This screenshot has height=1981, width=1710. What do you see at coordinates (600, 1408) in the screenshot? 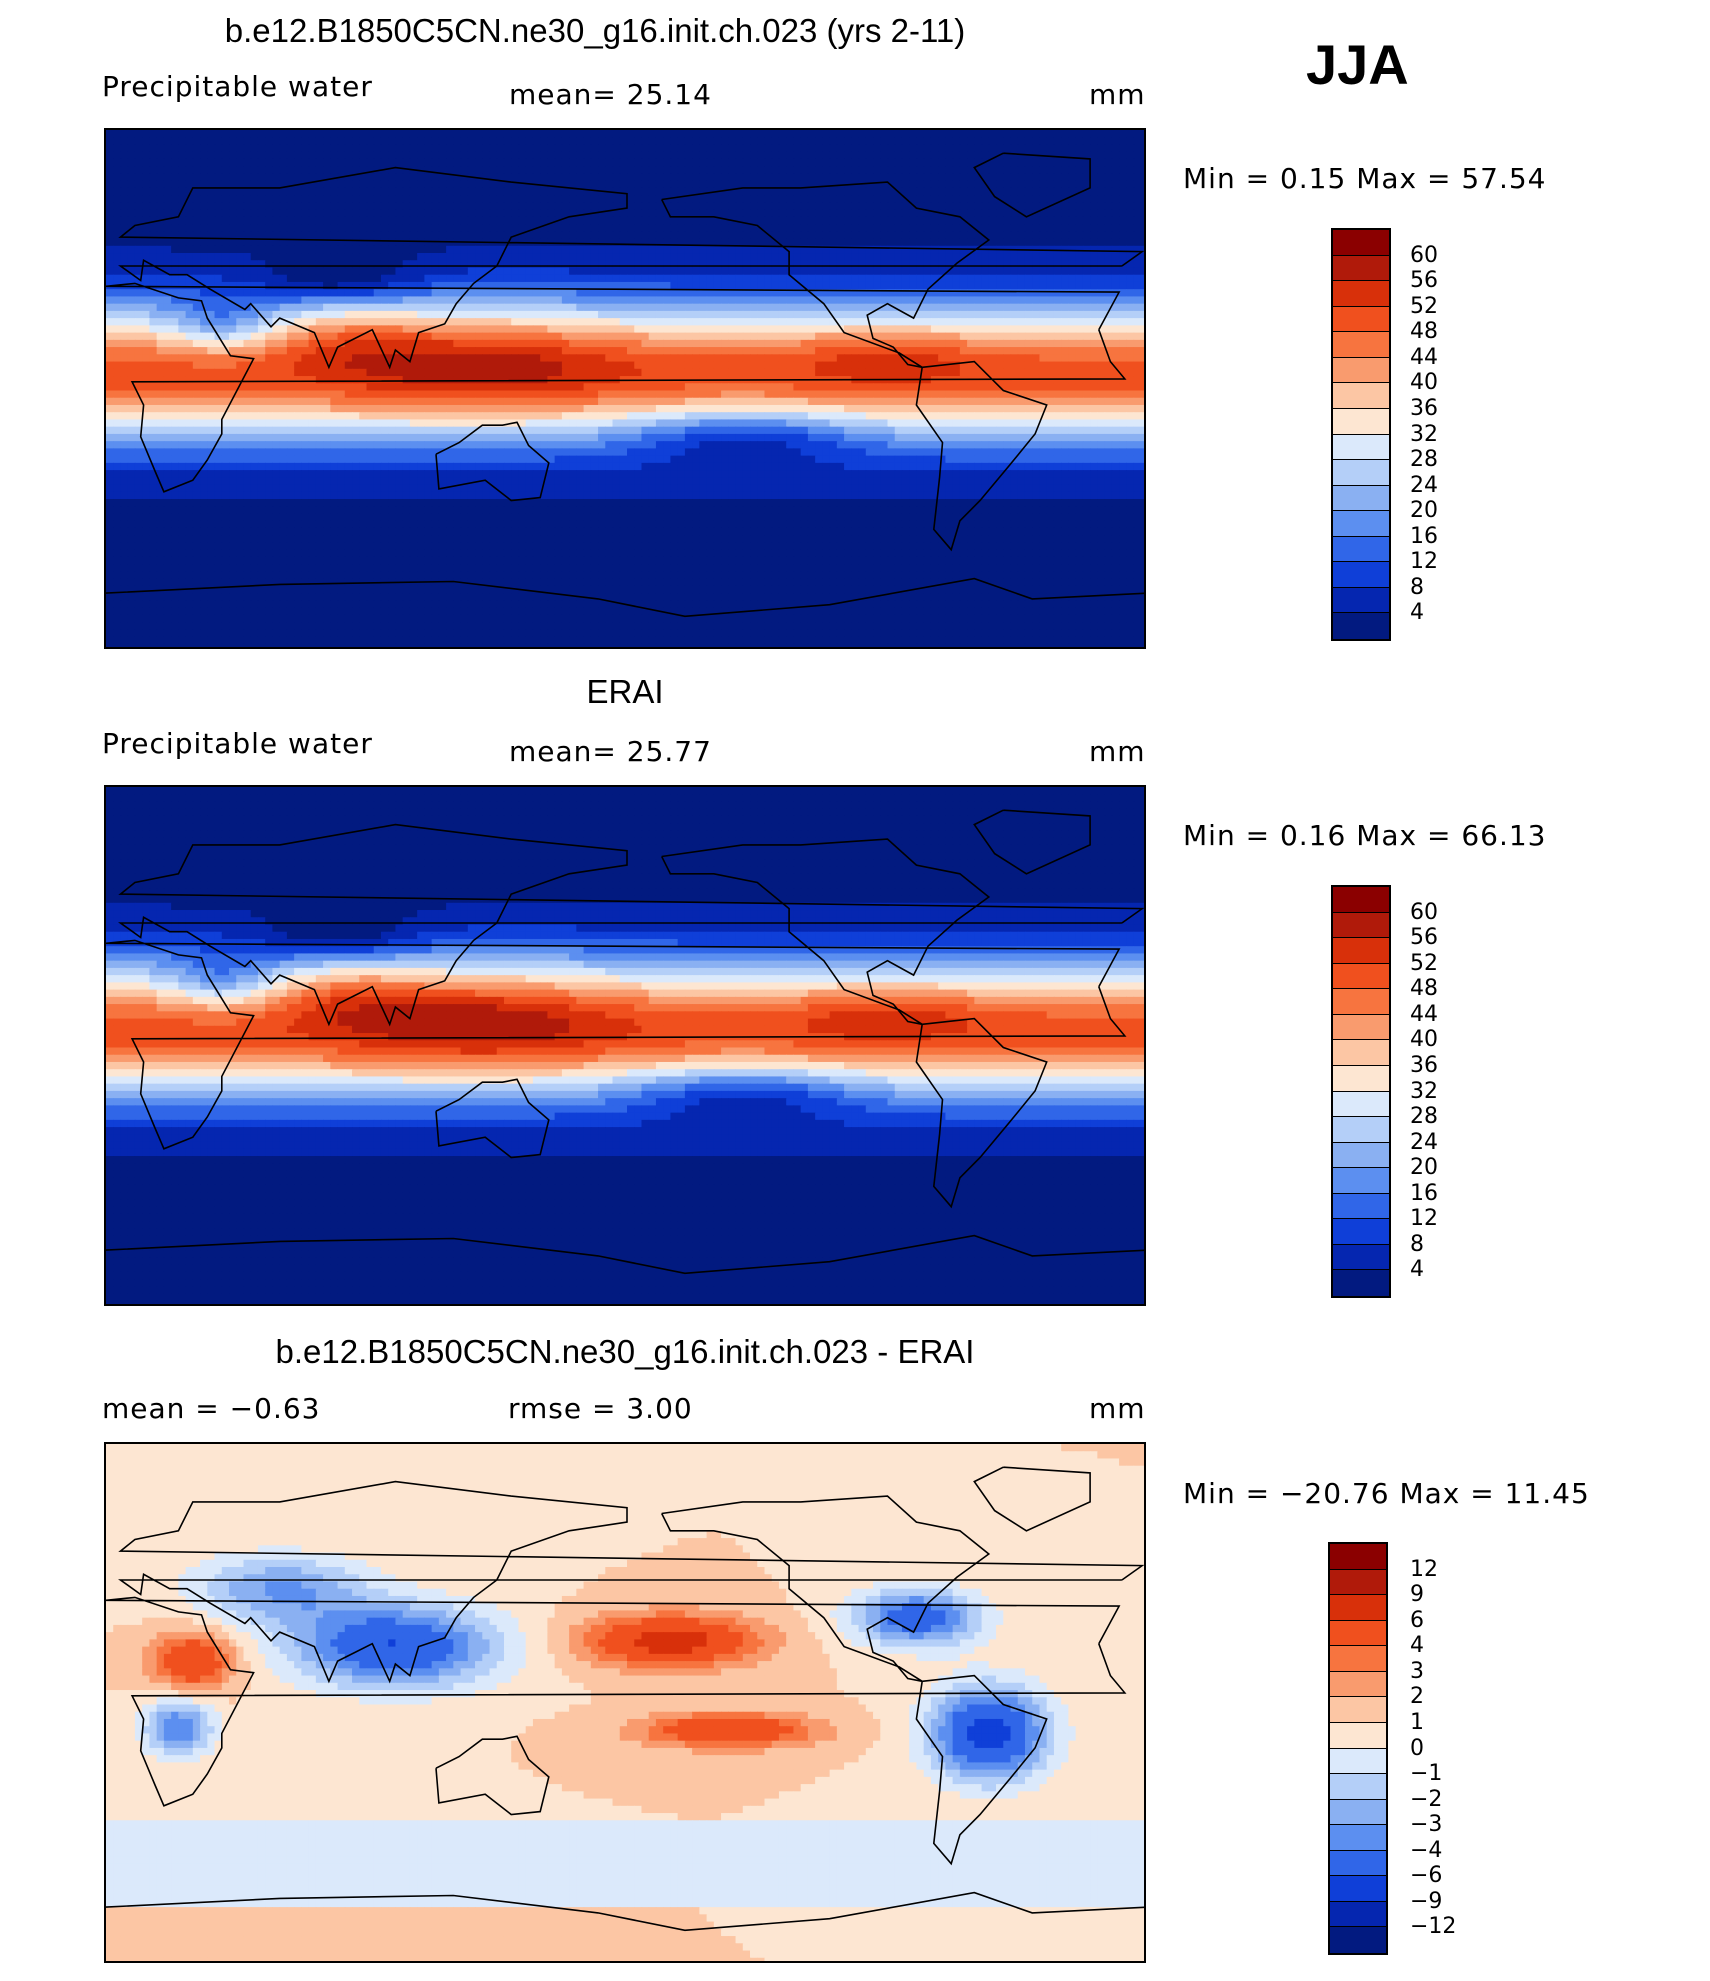
I see `panel3-rmse-label: rmse = 3.00` at bounding box center [600, 1408].